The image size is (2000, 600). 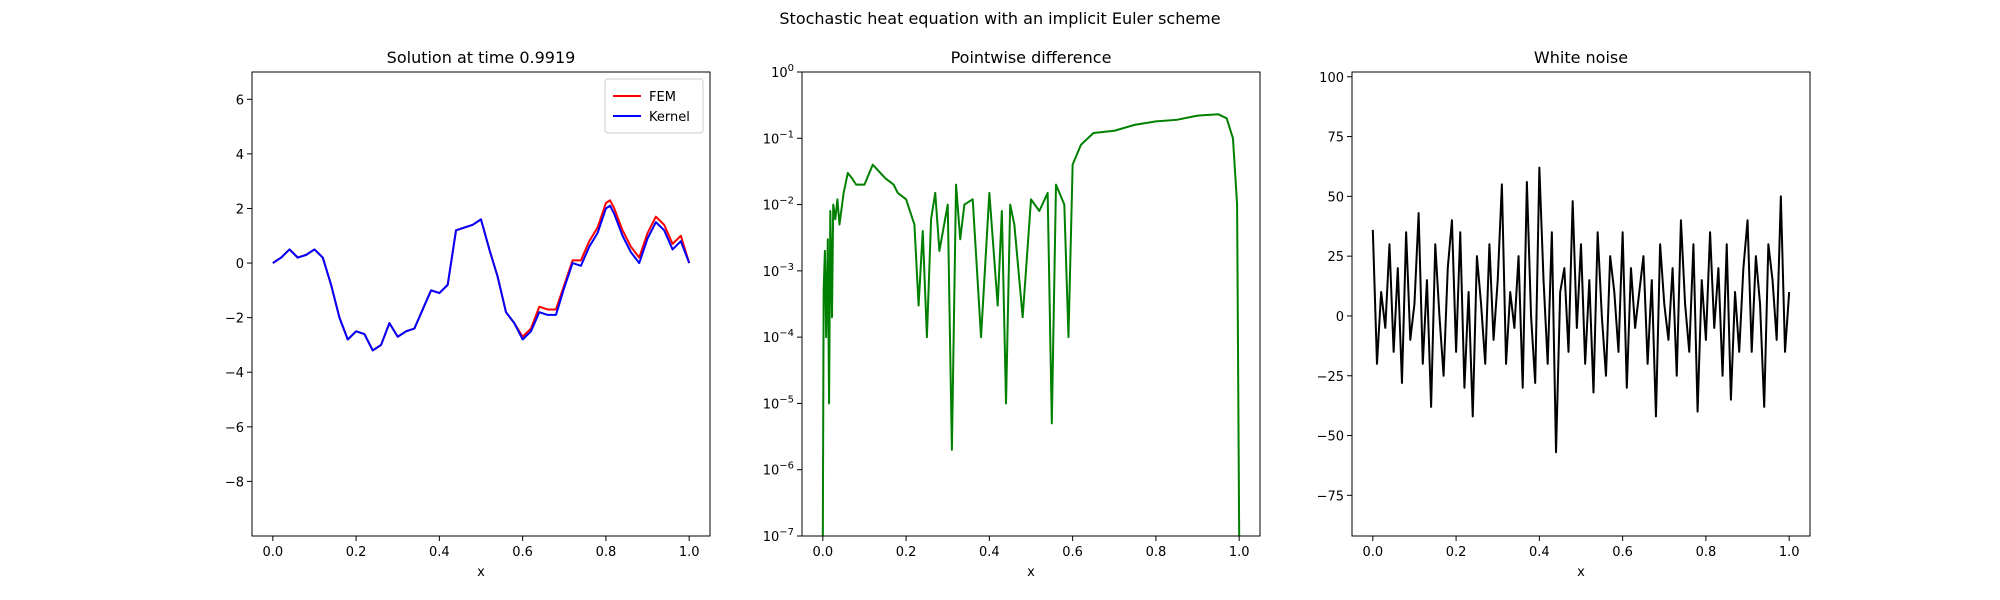 I want to click on y-tick-label: −2, so click(x=234, y=319).